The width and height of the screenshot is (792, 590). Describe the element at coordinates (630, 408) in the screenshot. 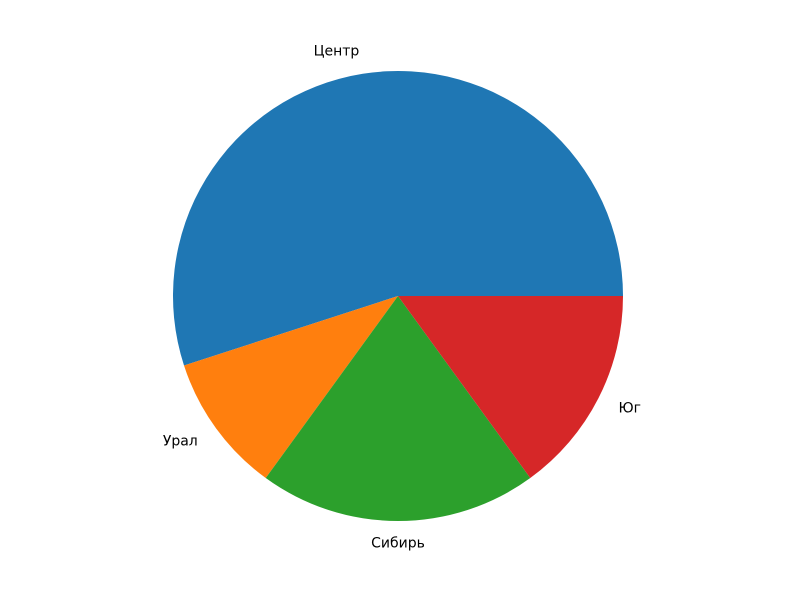

I see `pie-label: Юг` at that location.